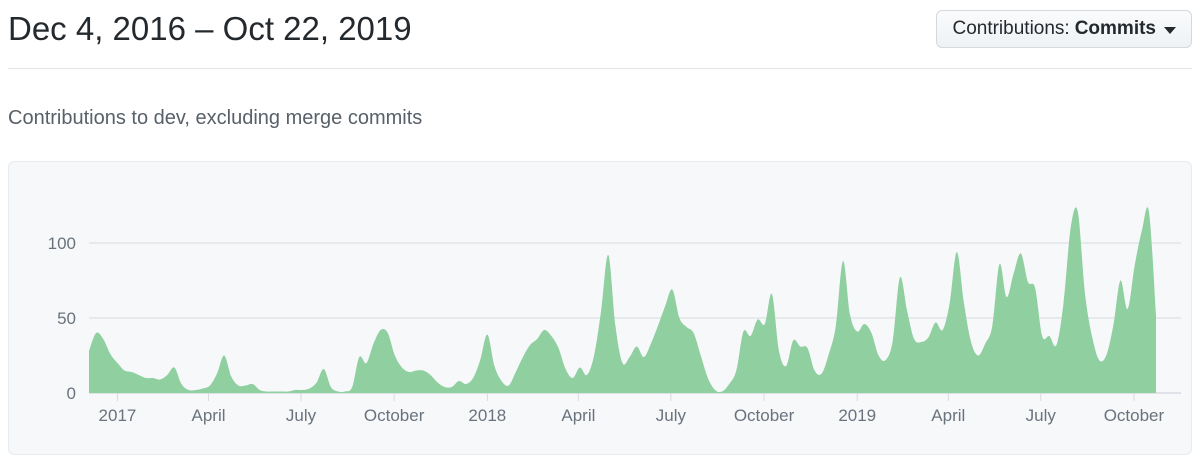 Image resolution: width=1200 pixels, height=472 pixels. Describe the element at coordinates (857, 415) in the screenshot. I see `x-axis-label: 2019` at that location.